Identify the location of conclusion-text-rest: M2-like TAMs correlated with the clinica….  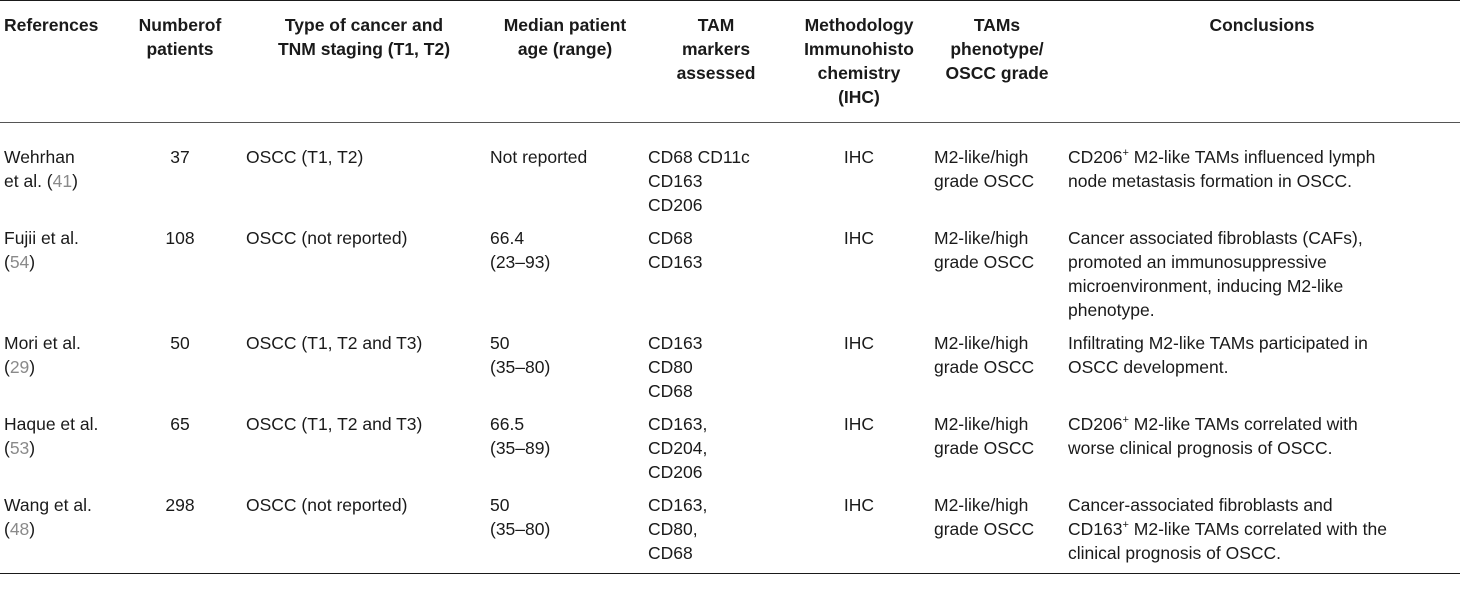
(1227, 541).